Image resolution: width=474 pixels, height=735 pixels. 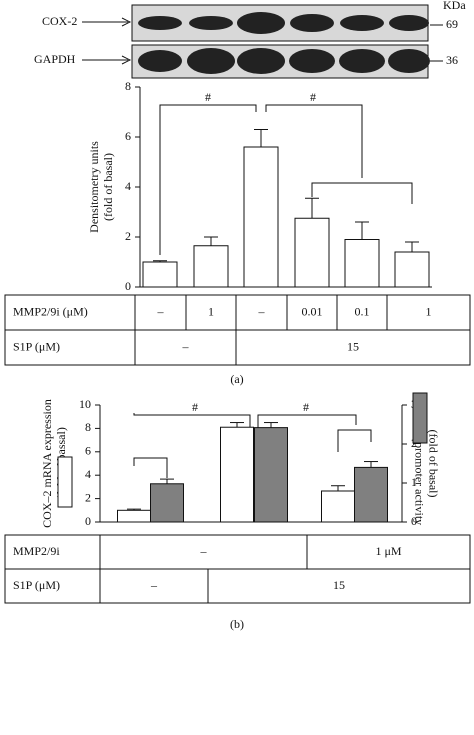 I want to click on size: 36, so click(x=452, y=60).